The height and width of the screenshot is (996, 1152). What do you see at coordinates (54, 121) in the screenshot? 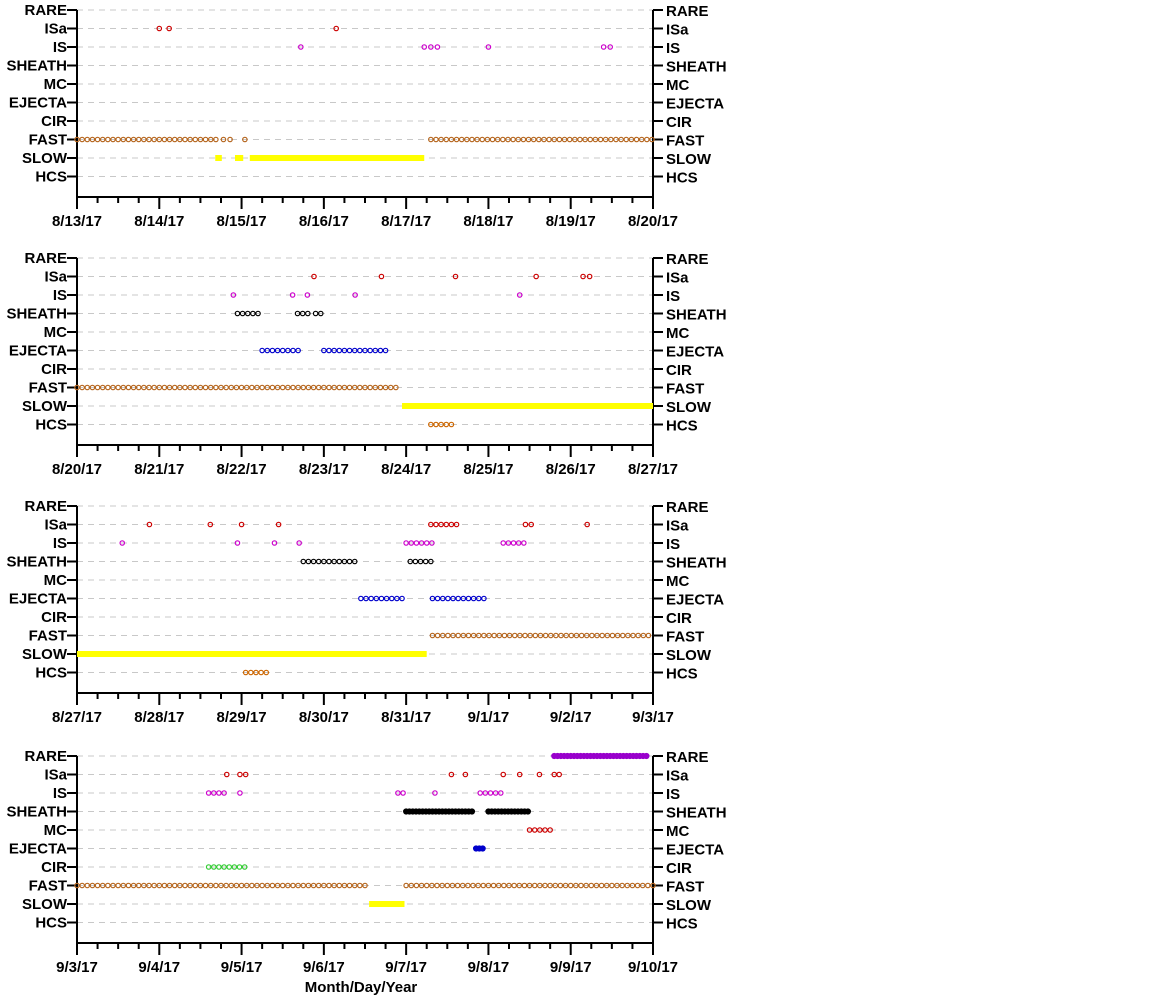
I see `y-label-left: CIR` at bounding box center [54, 121].